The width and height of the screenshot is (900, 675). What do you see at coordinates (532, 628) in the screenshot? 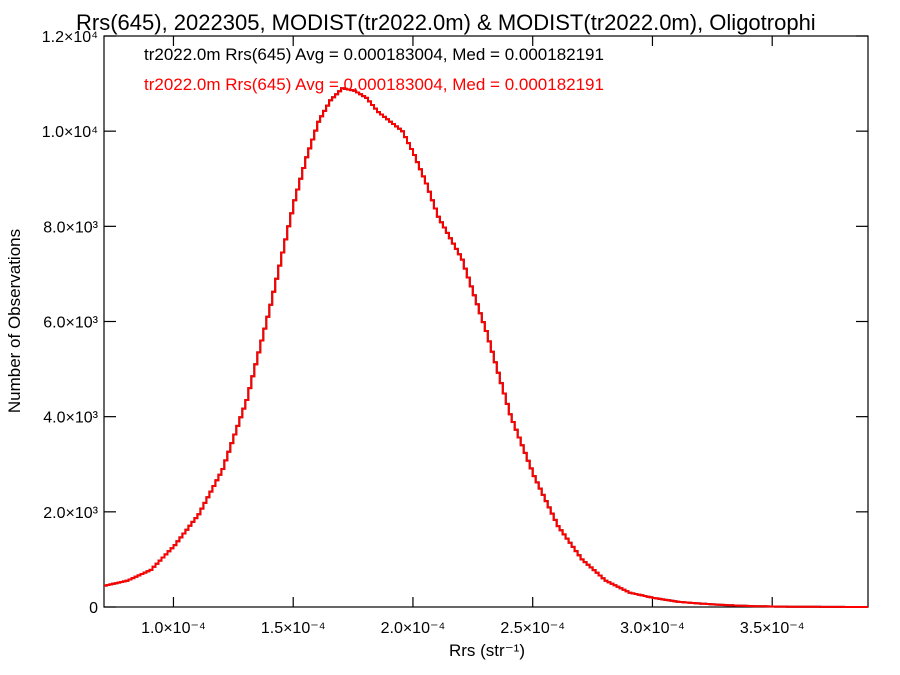
I see `x-tick-label: 2.5×10⁻⁴` at bounding box center [532, 628].